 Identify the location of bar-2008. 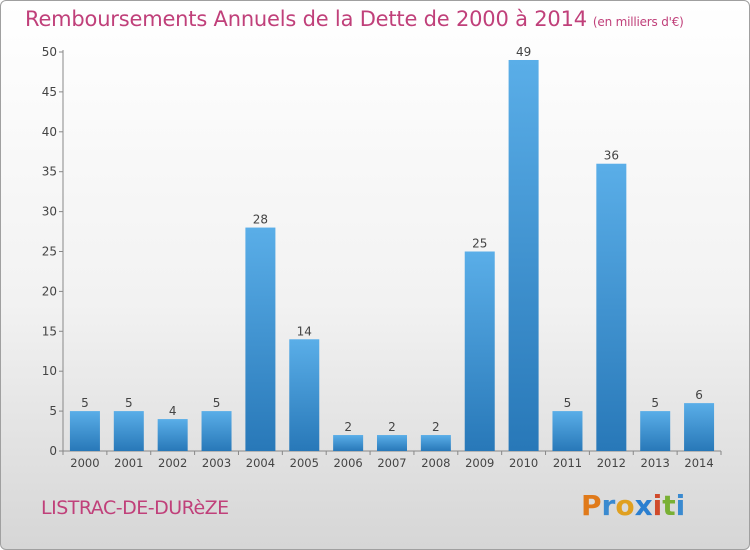
(435, 443).